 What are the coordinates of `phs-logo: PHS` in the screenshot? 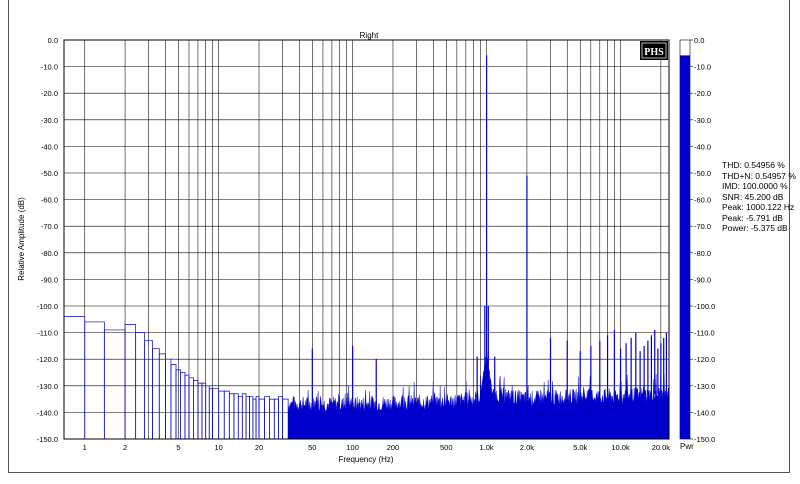 It's located at (654, 50).